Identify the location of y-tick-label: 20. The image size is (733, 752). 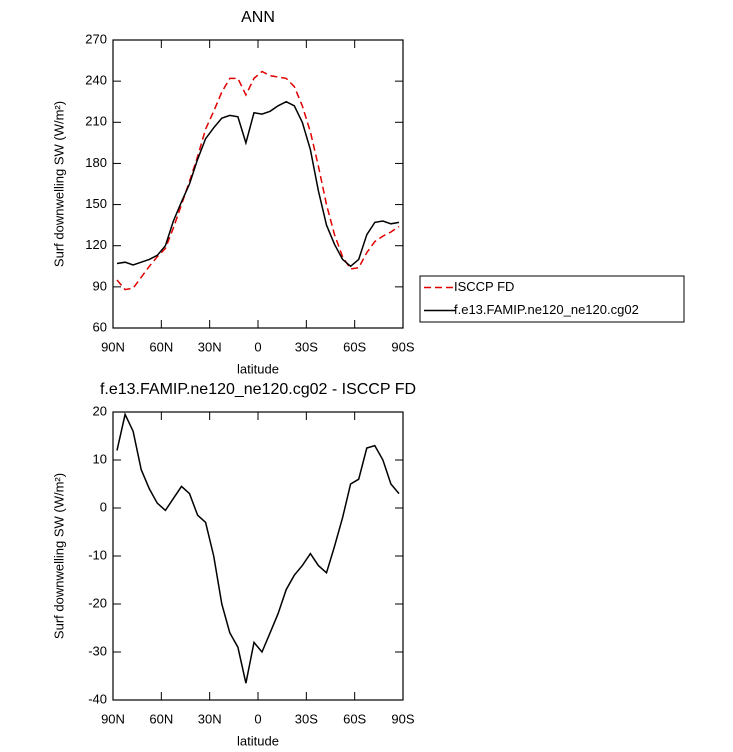
(100, 410).